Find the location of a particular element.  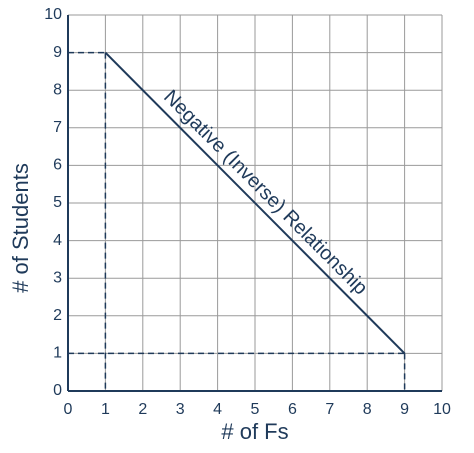

y-tick-label: 4 is located at coordinates (57, 240).